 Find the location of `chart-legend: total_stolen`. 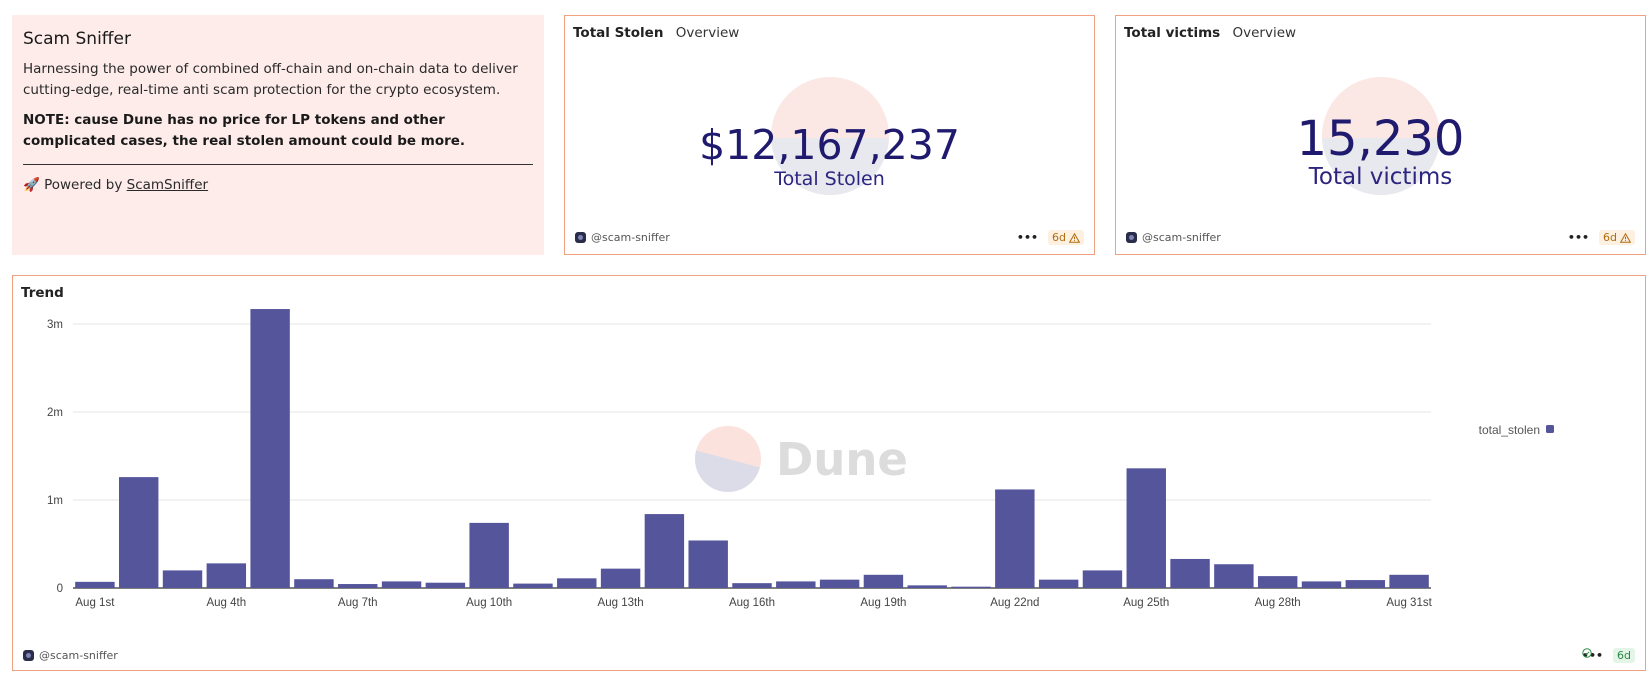

chart-legend: total_stolen is located at coordinates (1516, 430).